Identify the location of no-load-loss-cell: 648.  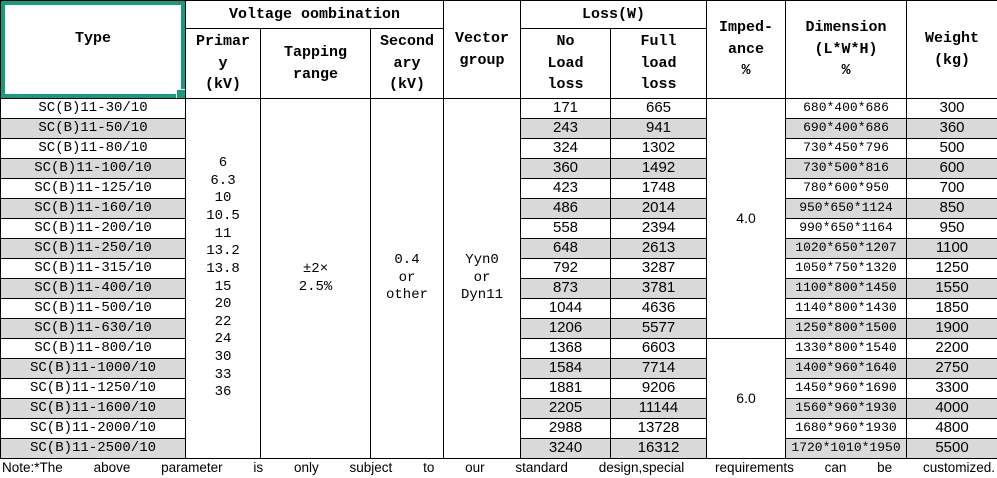
(565, 248).